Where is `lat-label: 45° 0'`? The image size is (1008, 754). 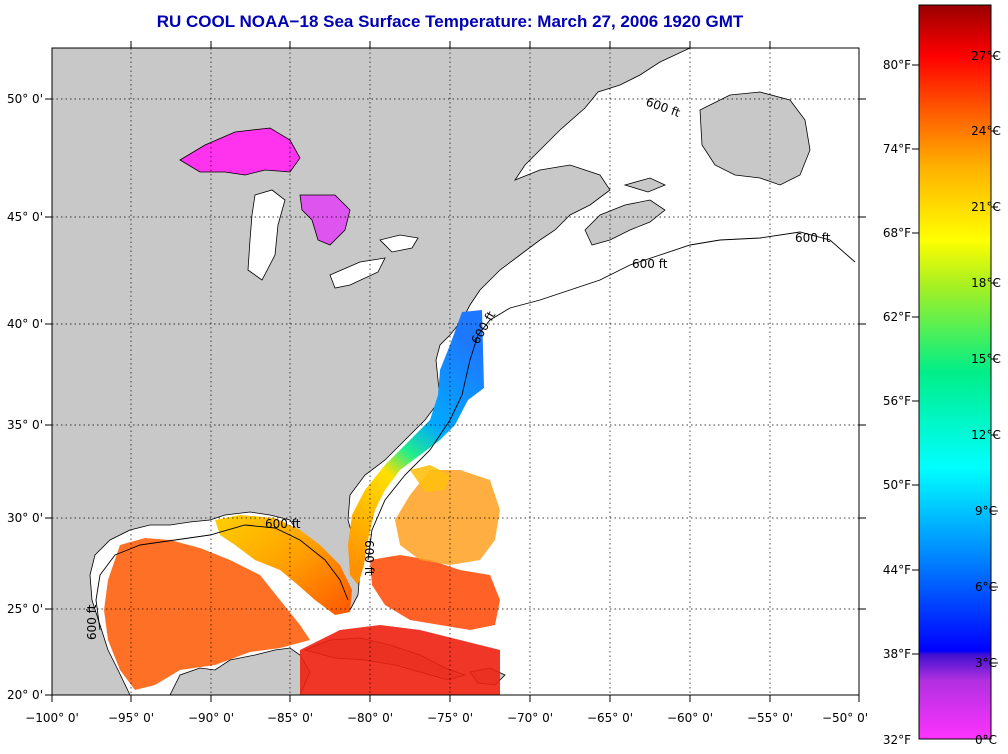 lat-label: 45° 0' is located at coordinates (25, 217).